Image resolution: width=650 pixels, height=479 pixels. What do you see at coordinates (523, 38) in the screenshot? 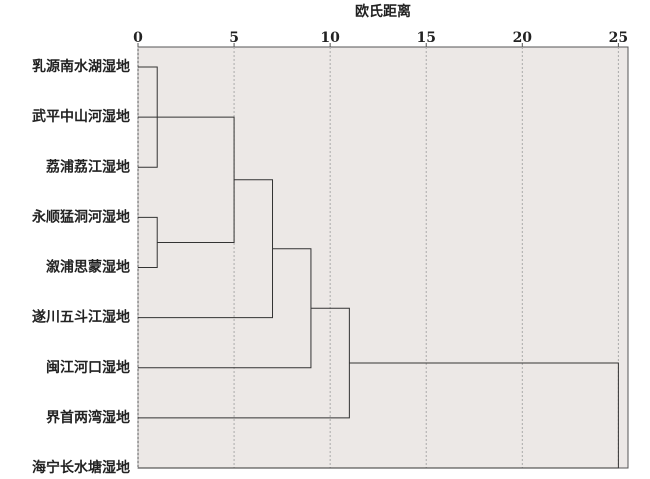
I see `x-tick-label: 20` at bounding box center [523, 38].